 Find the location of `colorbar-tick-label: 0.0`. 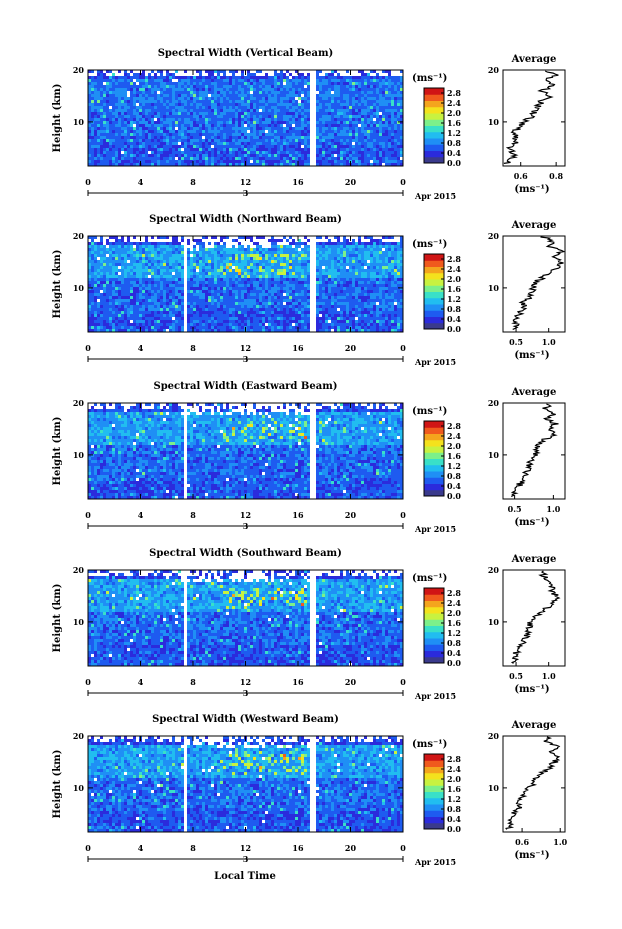

colorbar-tick-label: 0.0 is located at coordinates (454, 163).